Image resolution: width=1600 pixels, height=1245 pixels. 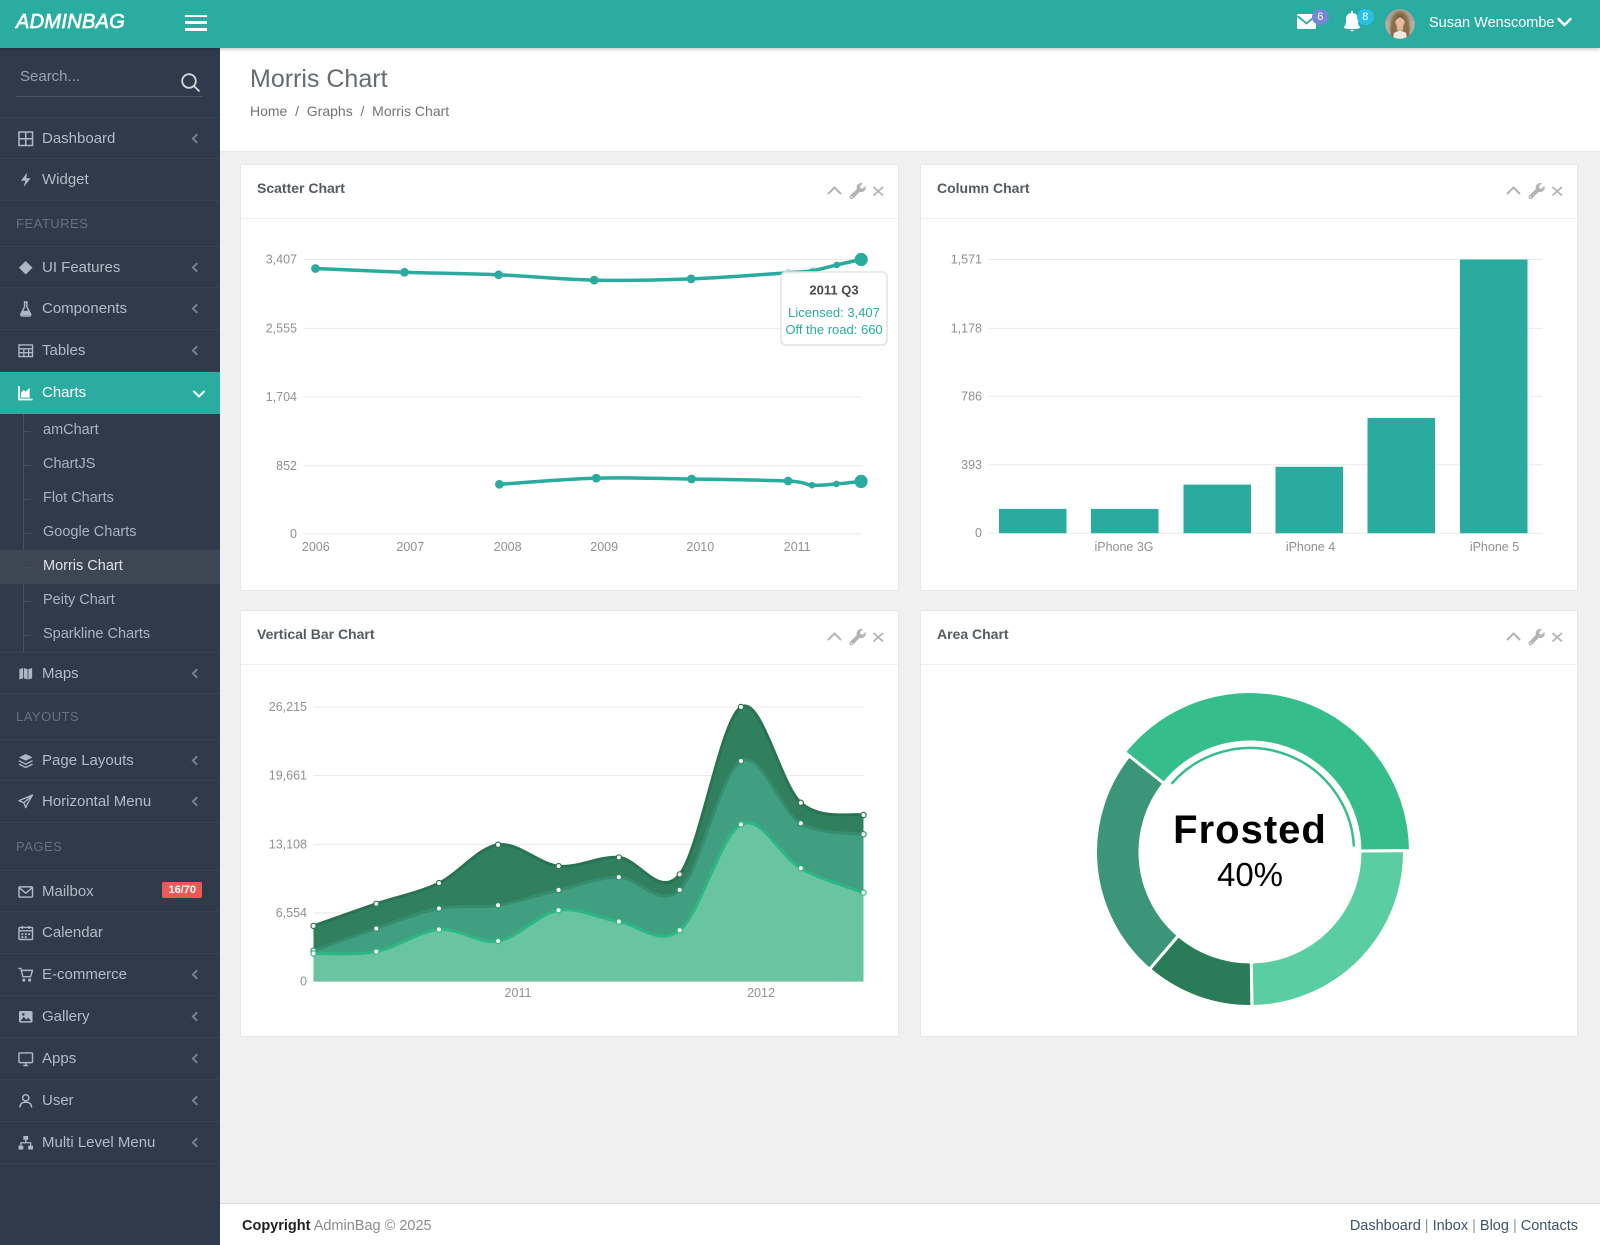 What do you see at coordinates (1123, 547) in the screenshot?
I see `svg-text: iPhone 3G` at bounding box center [1123, 547].